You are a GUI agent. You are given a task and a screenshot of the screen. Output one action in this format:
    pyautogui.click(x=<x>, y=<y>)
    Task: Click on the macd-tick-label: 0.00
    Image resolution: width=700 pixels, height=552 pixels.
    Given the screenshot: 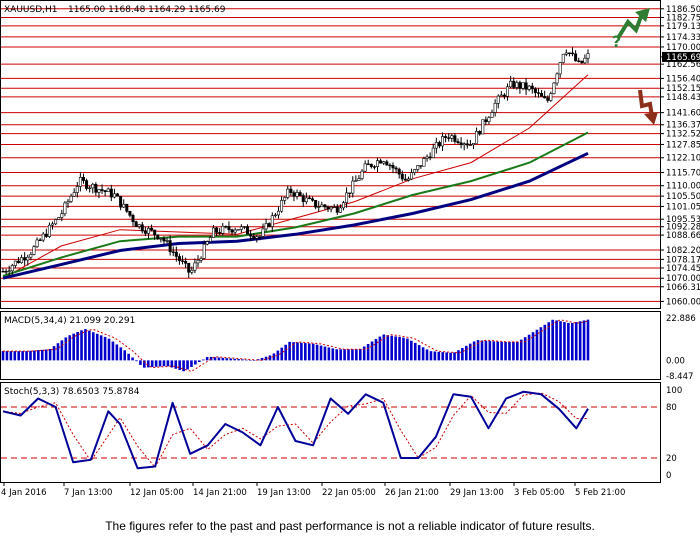 What is the action you would take?
    pyautogui.click(x=675, y=361)
    